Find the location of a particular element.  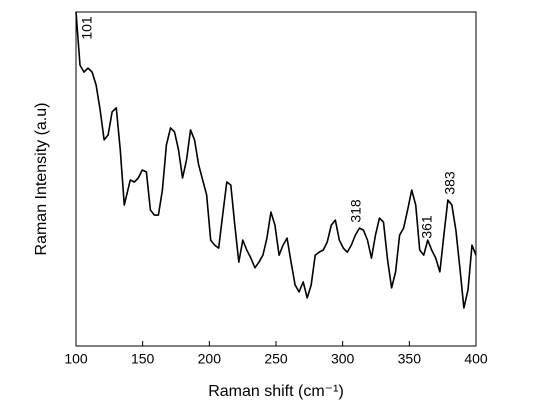

x-axis-label: Raman shift (cm⁻¹) is located at coordinates (276, 391).